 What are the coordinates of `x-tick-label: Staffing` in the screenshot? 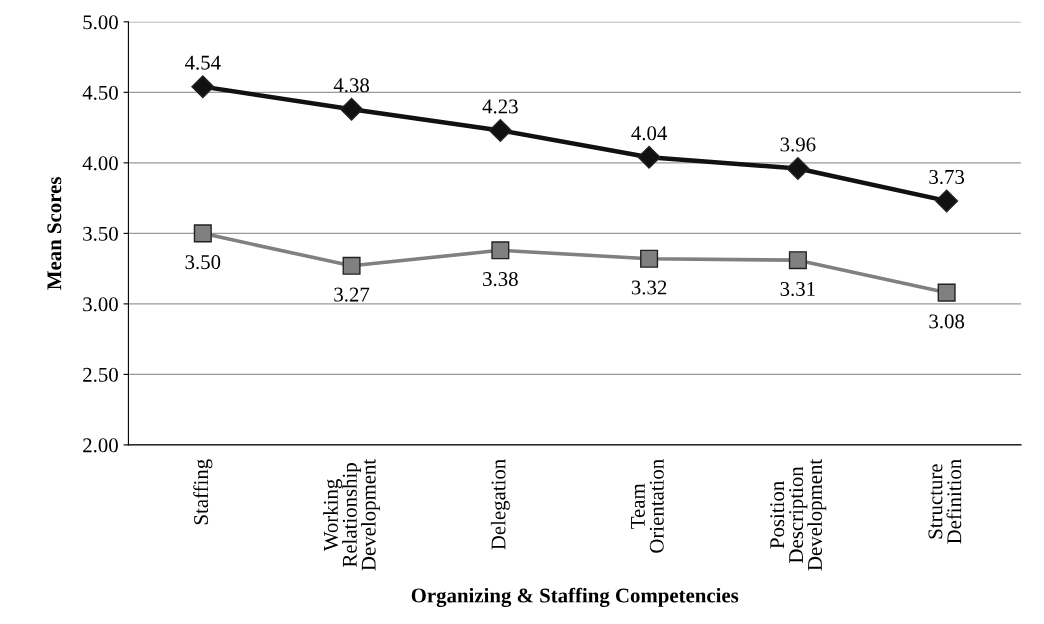 It's located at (203, 492).